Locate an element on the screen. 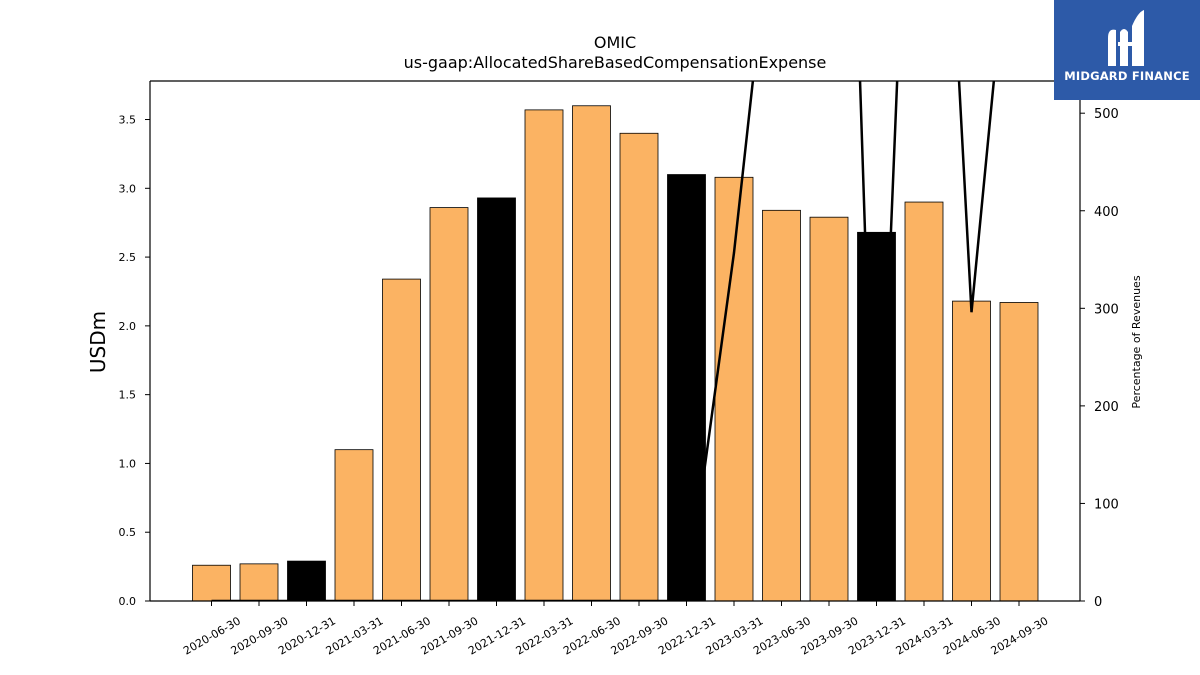 Image resolution: width=1200 pixels, height=675 pixels. y-tick-label-right: 100 is located at coordinates (1106, 504).